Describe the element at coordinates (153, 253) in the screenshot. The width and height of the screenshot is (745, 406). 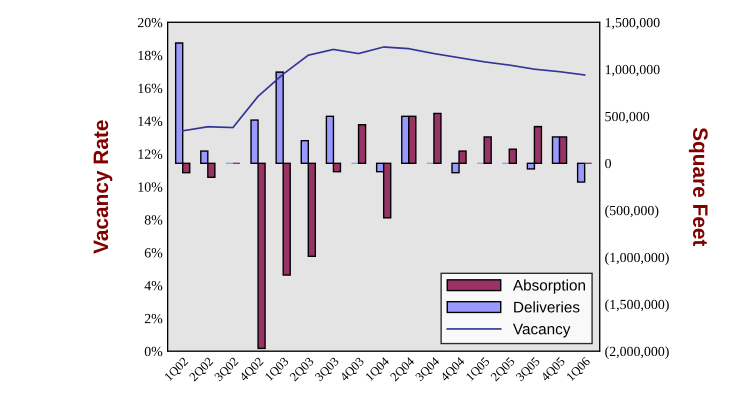
I see `y-tick-label: 6%` at that location.